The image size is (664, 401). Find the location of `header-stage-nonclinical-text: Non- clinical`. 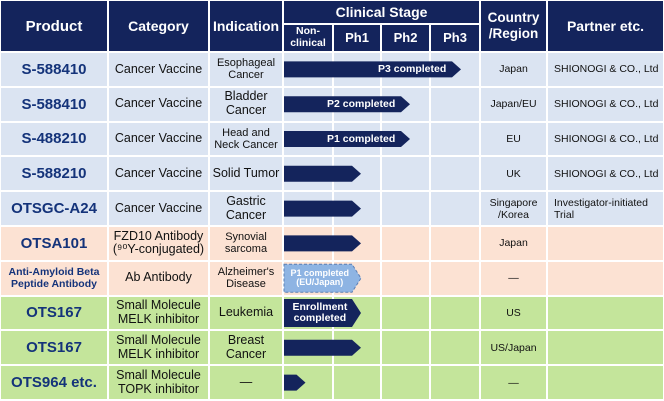

header-stage-nonclinical-text: Non- clinical is located at coordinates (308, 37).